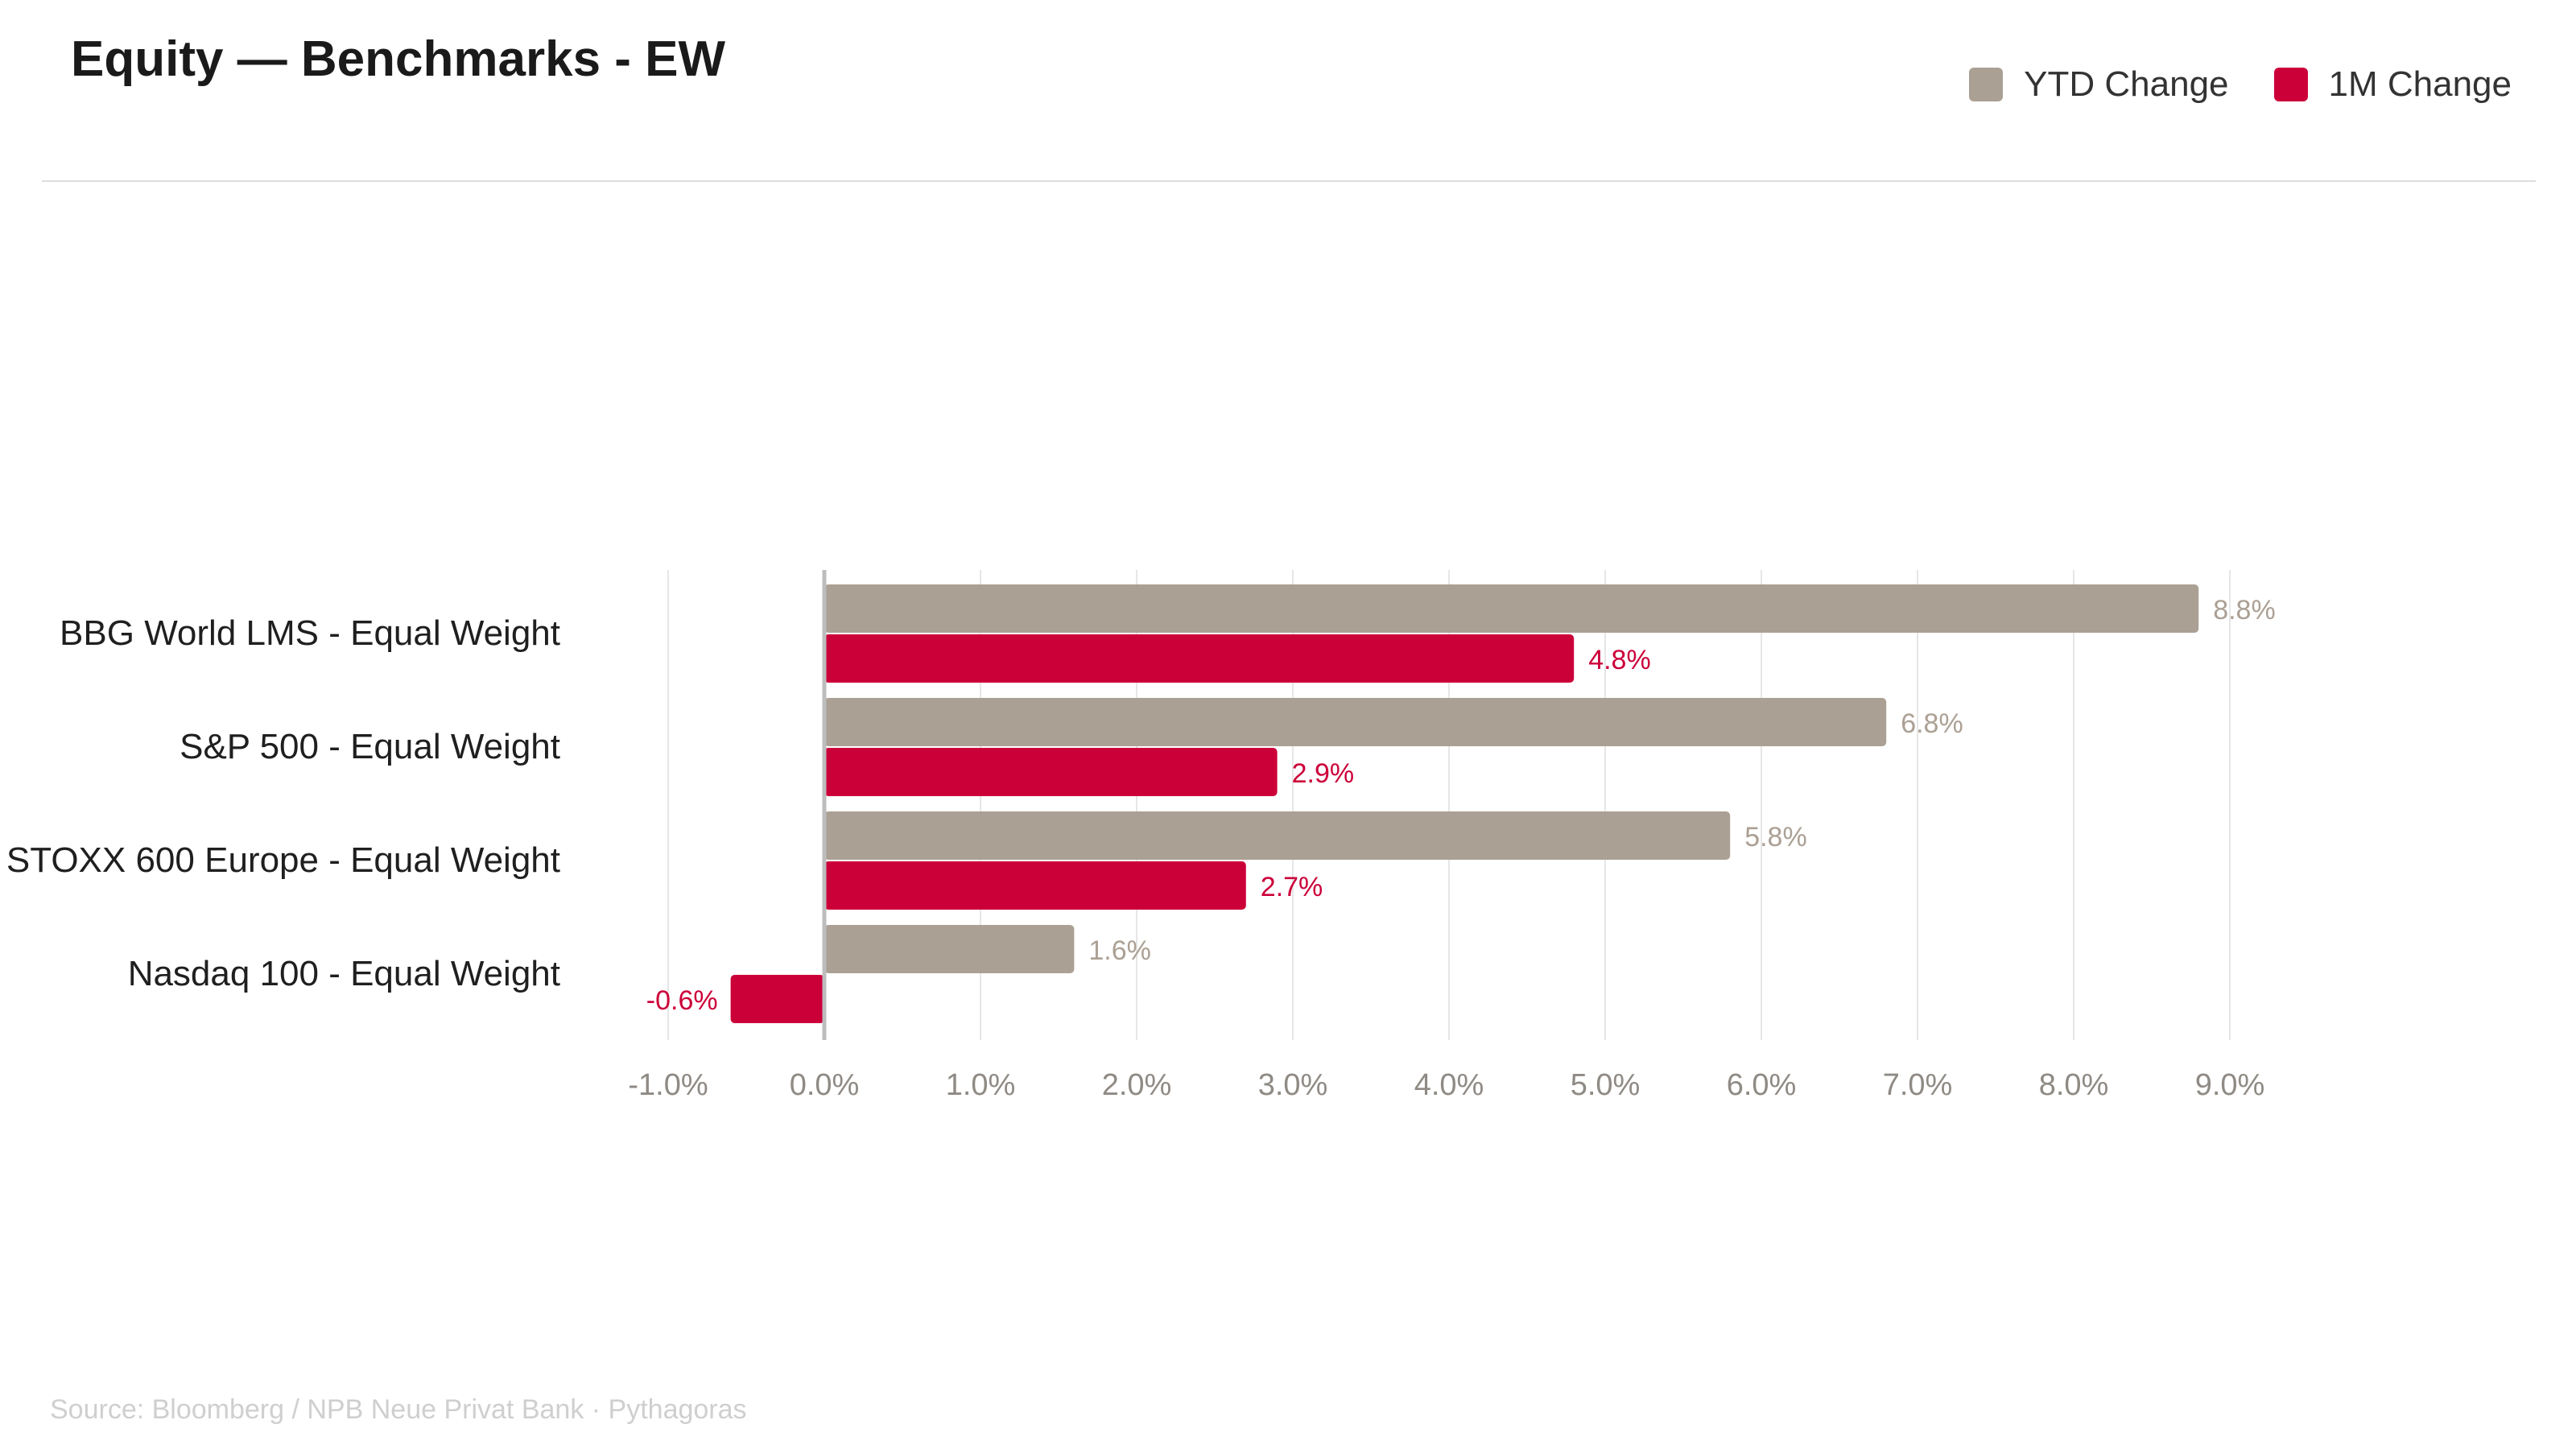  I want to click on x-tick-label: 9.0%, so click(2230, 1085).